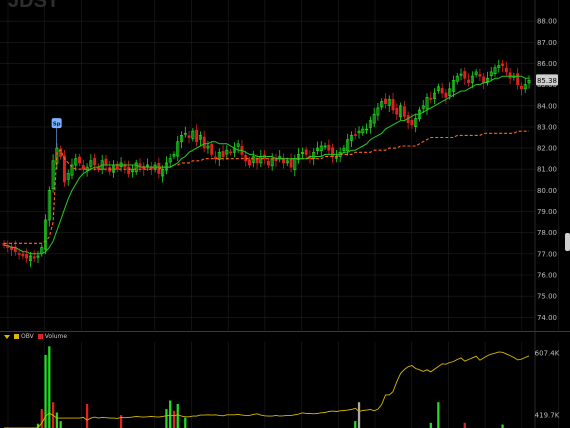 This screenshot has height=428, width=570. I want to click on legend-volume: Volume, so click(52, 336).